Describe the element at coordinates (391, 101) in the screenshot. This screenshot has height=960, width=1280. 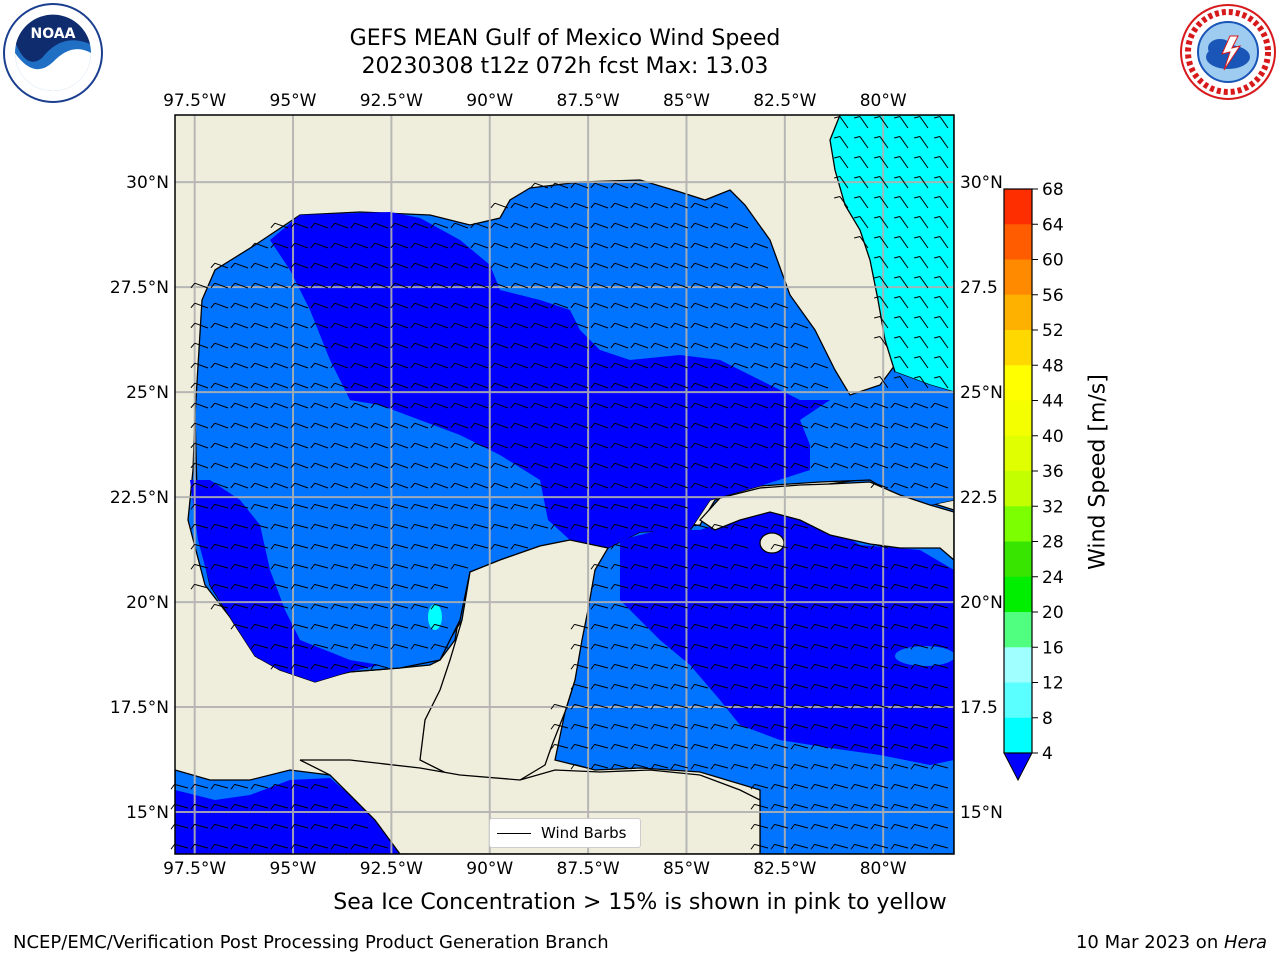
I see `lon-tick-label-top: 92.5°W` at that location.